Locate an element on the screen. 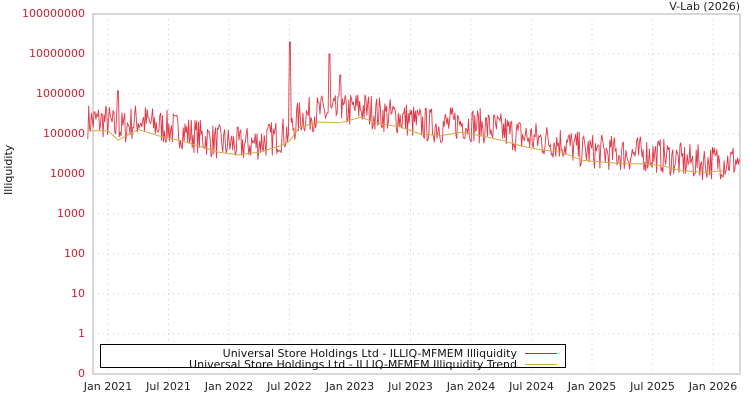  legend-swatch-red is located at coordinates (541, 353).